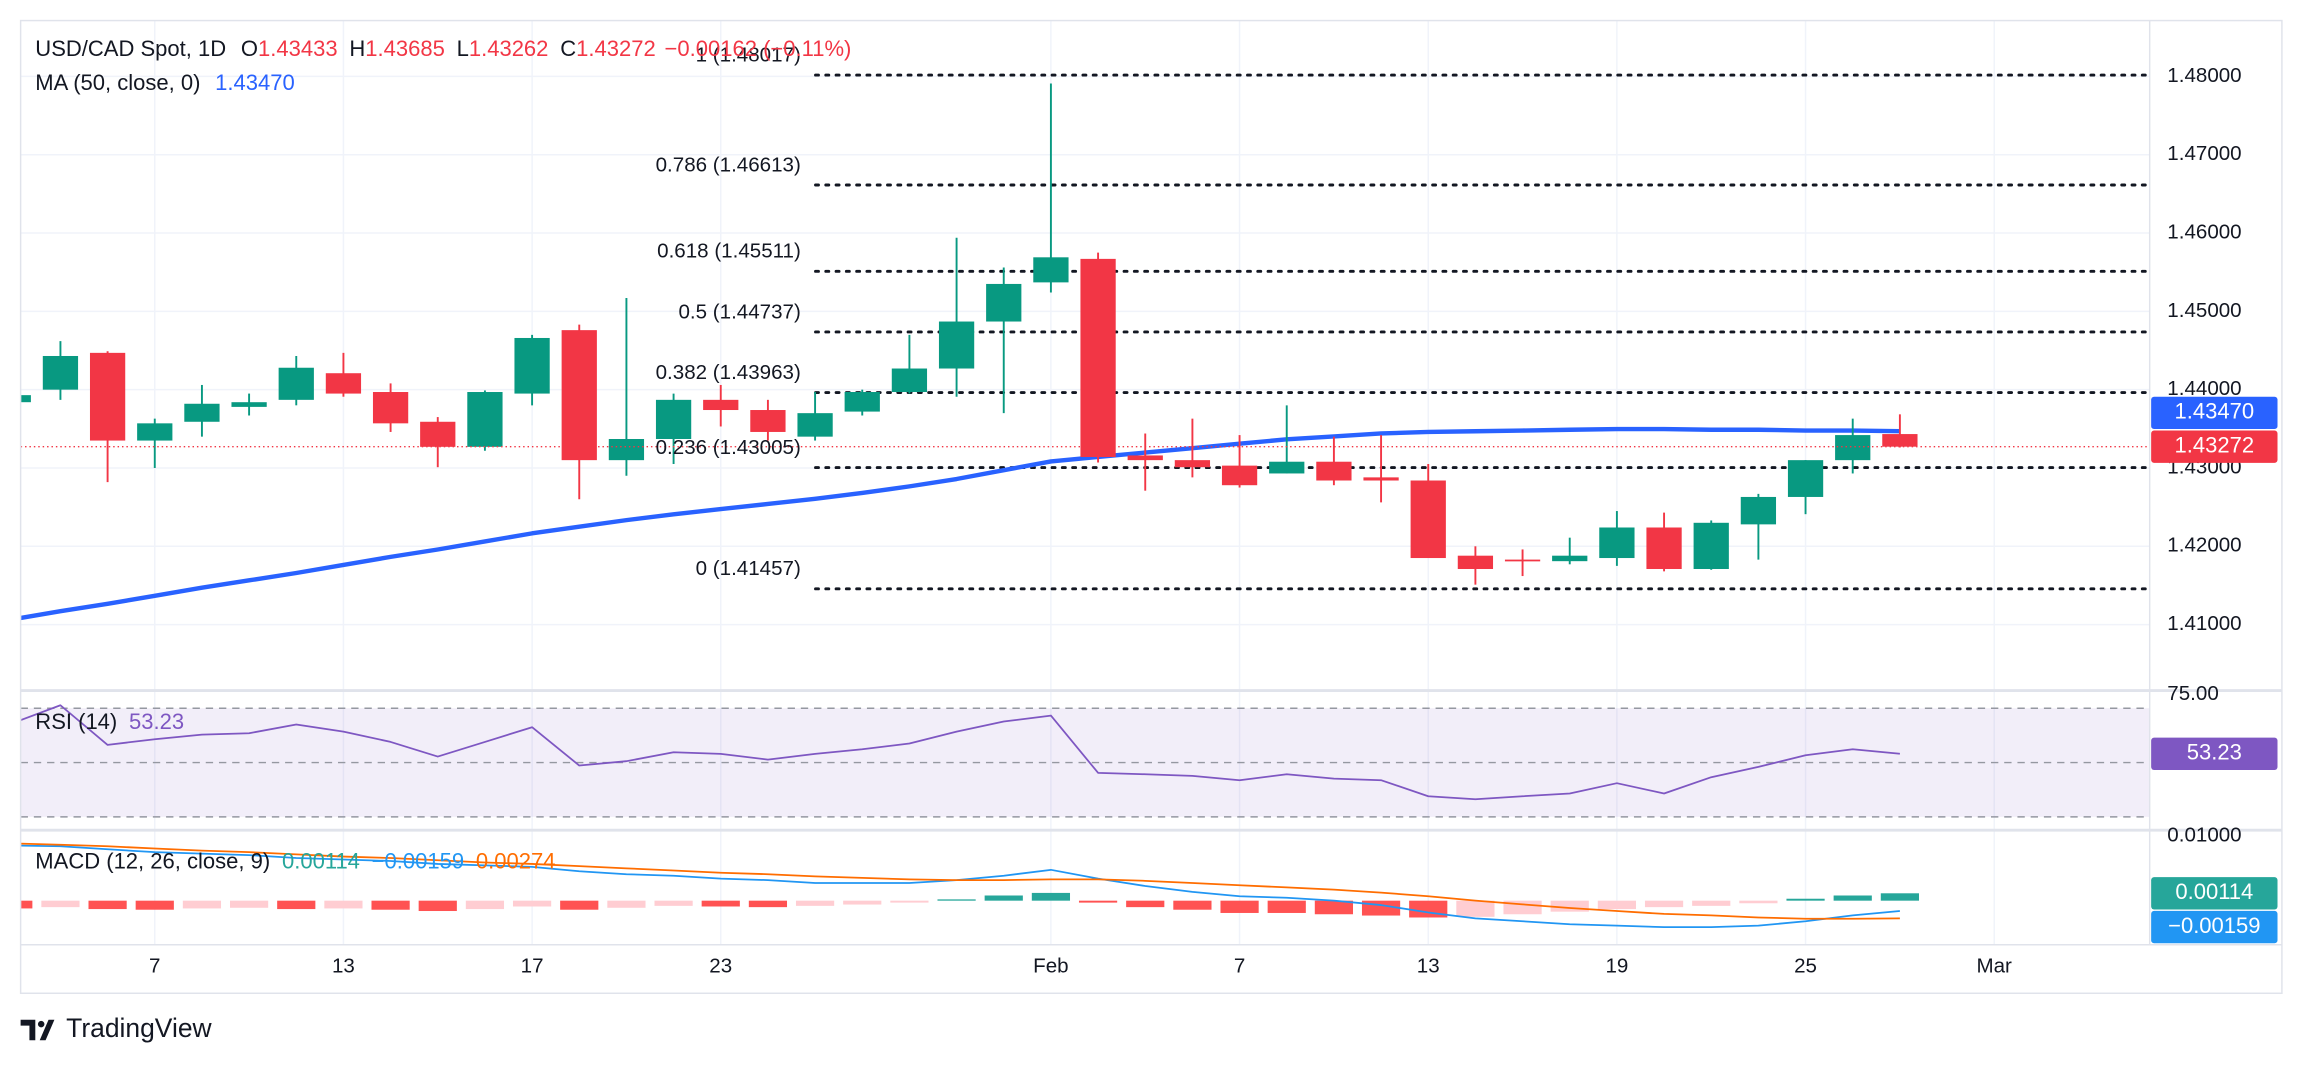  I want to click on y-tick-label: 1.45000, so click(2204, 310).